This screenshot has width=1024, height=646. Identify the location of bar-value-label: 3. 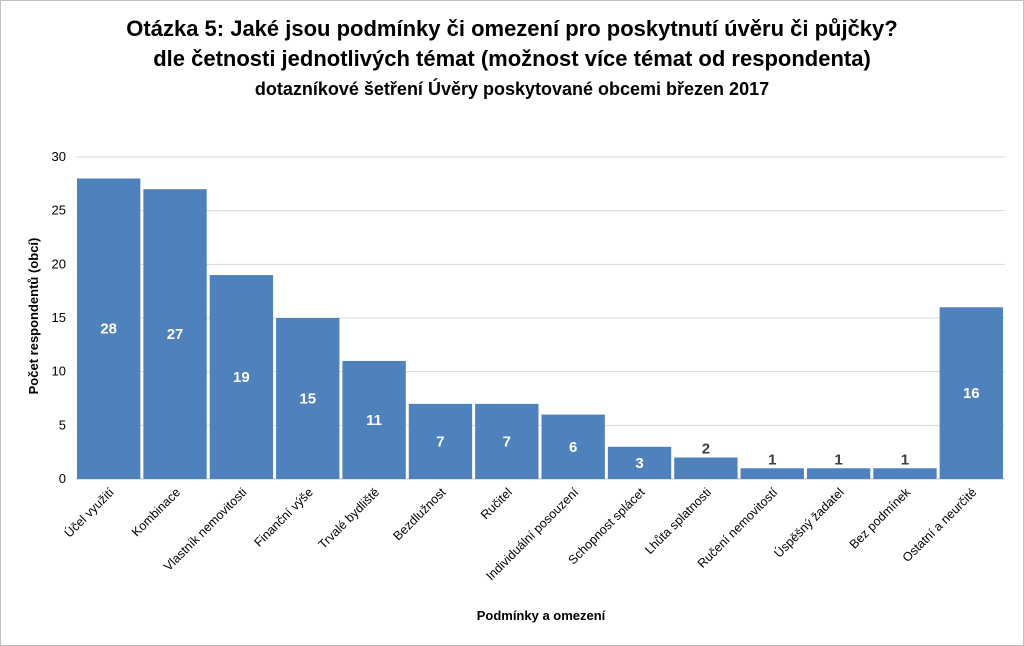
(639, 463).